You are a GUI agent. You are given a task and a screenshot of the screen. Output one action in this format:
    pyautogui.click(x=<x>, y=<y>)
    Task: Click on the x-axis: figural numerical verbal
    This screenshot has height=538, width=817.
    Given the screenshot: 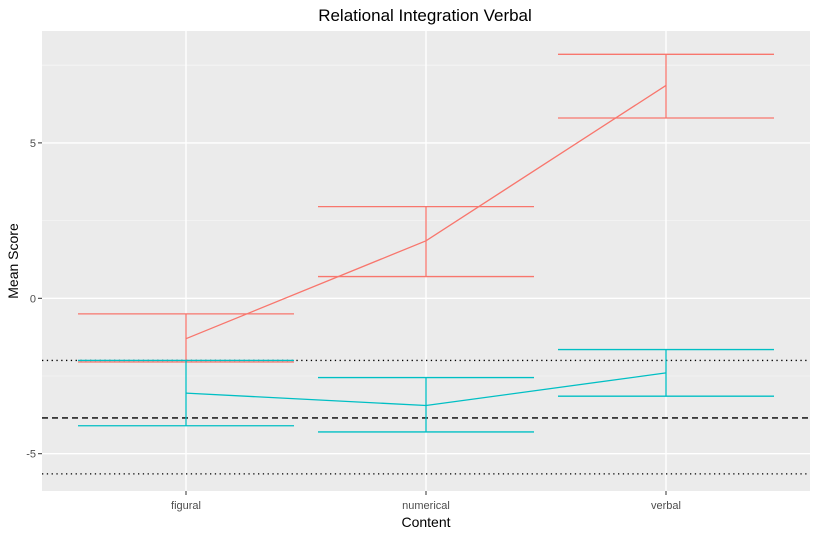 What is the action you would take?
    pyautogui.click(x=426, y=501)
    